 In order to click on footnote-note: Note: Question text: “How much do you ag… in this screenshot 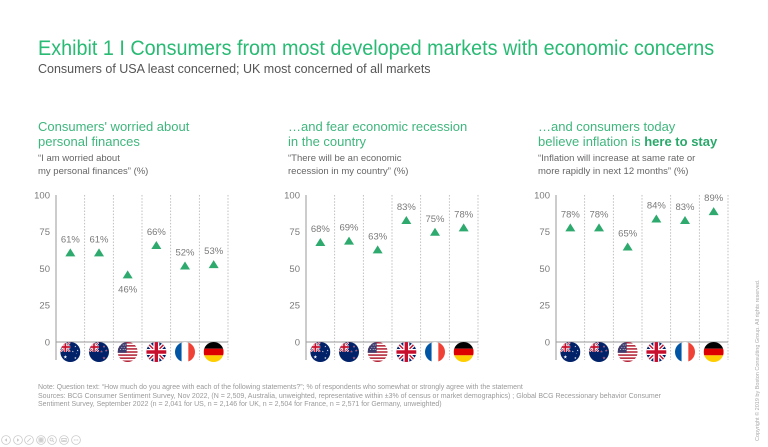, I will do `click(280, 387)`.